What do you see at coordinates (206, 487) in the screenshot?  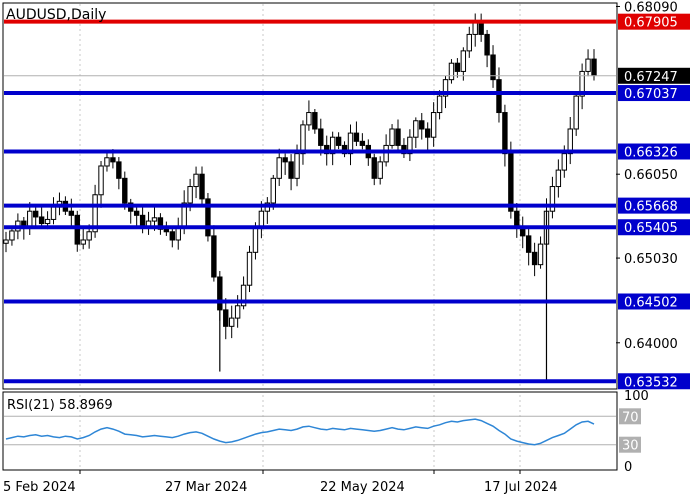 I see `date-tick-label: 27 Mar 2024` at bounding box center [206, 487].